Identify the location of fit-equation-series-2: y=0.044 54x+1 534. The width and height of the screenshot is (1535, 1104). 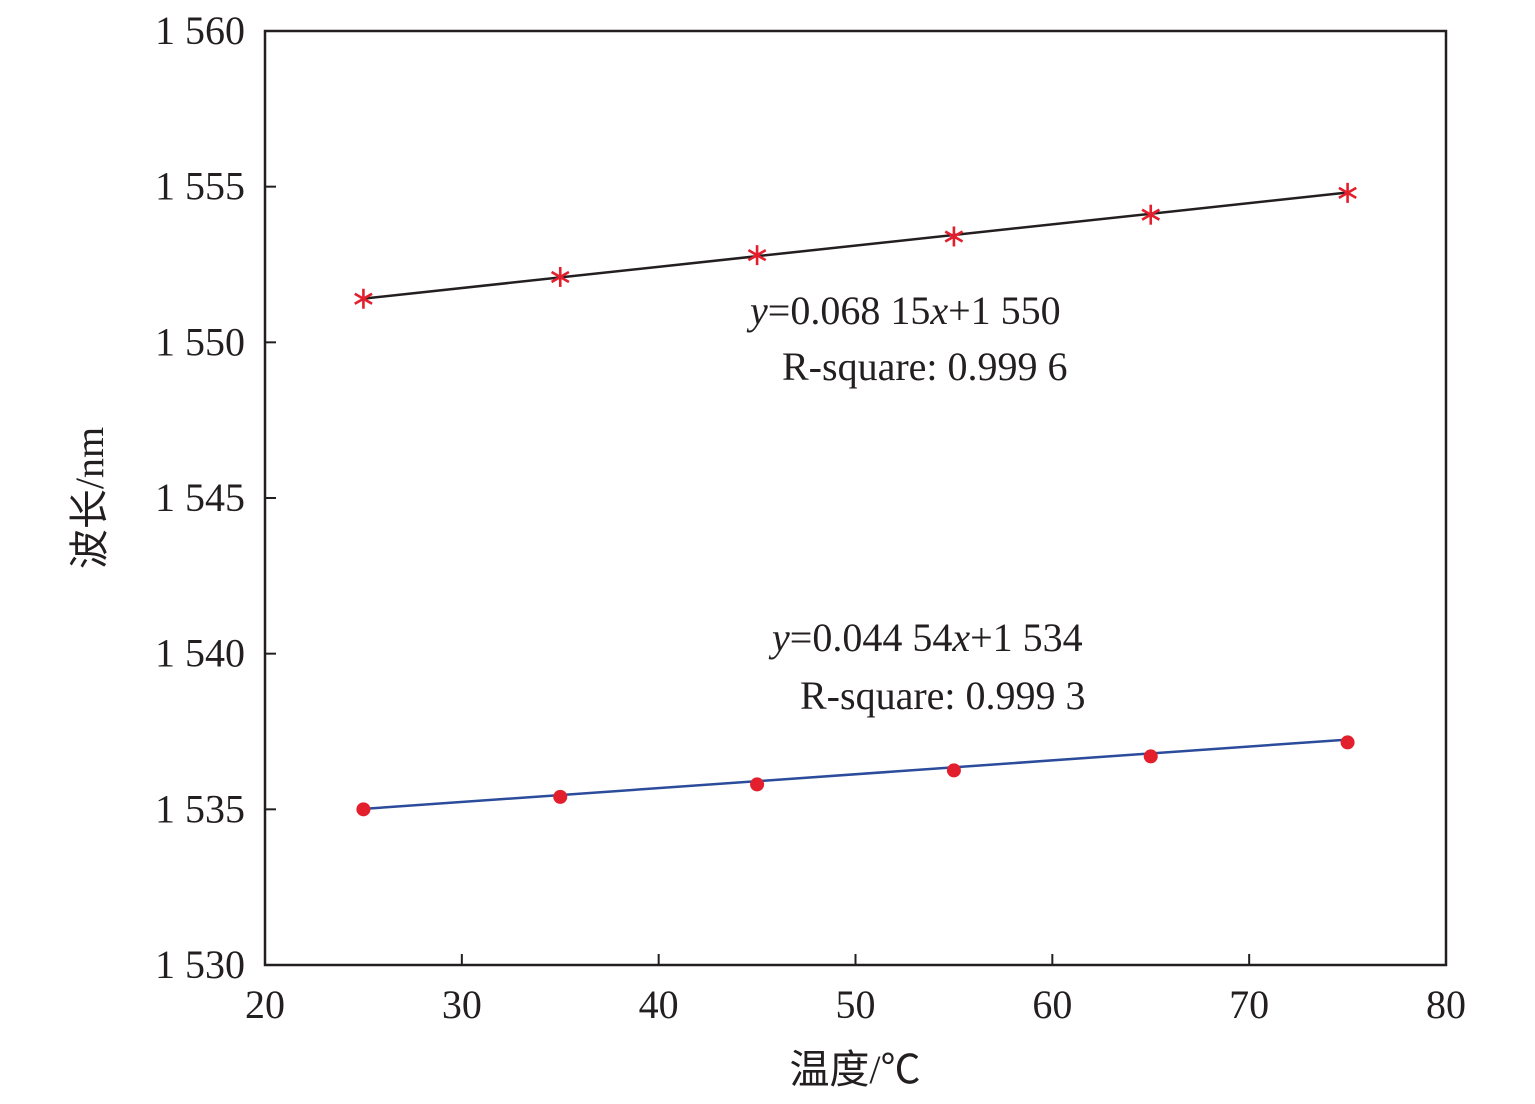
(925, 637).